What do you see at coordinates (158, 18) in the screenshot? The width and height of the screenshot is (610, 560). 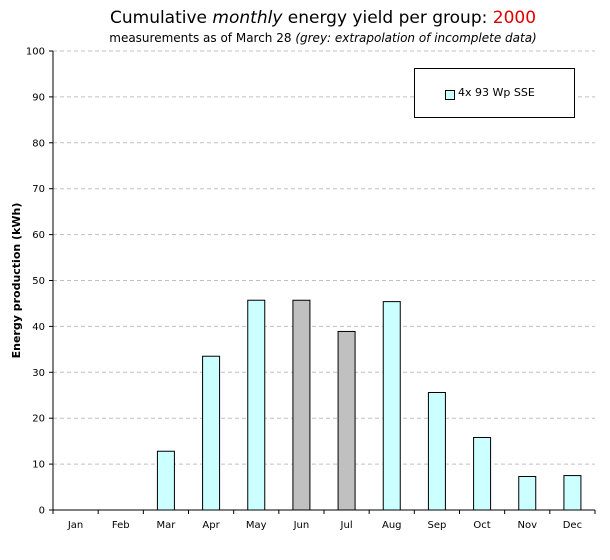 I see `title-prefix: Cumulative` at bounding box center [158, 18].